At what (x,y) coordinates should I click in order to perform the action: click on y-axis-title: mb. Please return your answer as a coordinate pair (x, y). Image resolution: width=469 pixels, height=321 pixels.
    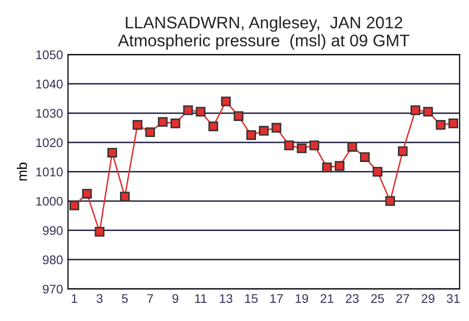
    Looking at the image, I should click on (22, 171).